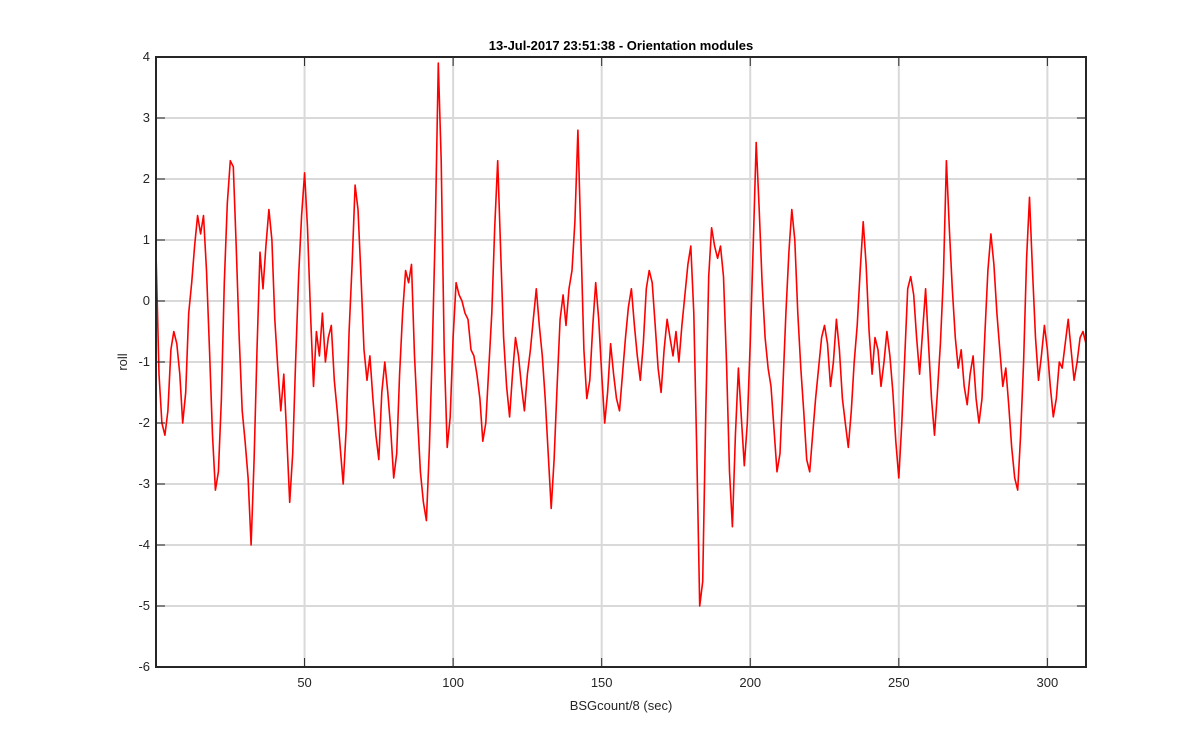  I want to click on y-tick-labels: -6 -5 -4 -3 -2 -1 0 1 2 3 4, so click(144, 361).